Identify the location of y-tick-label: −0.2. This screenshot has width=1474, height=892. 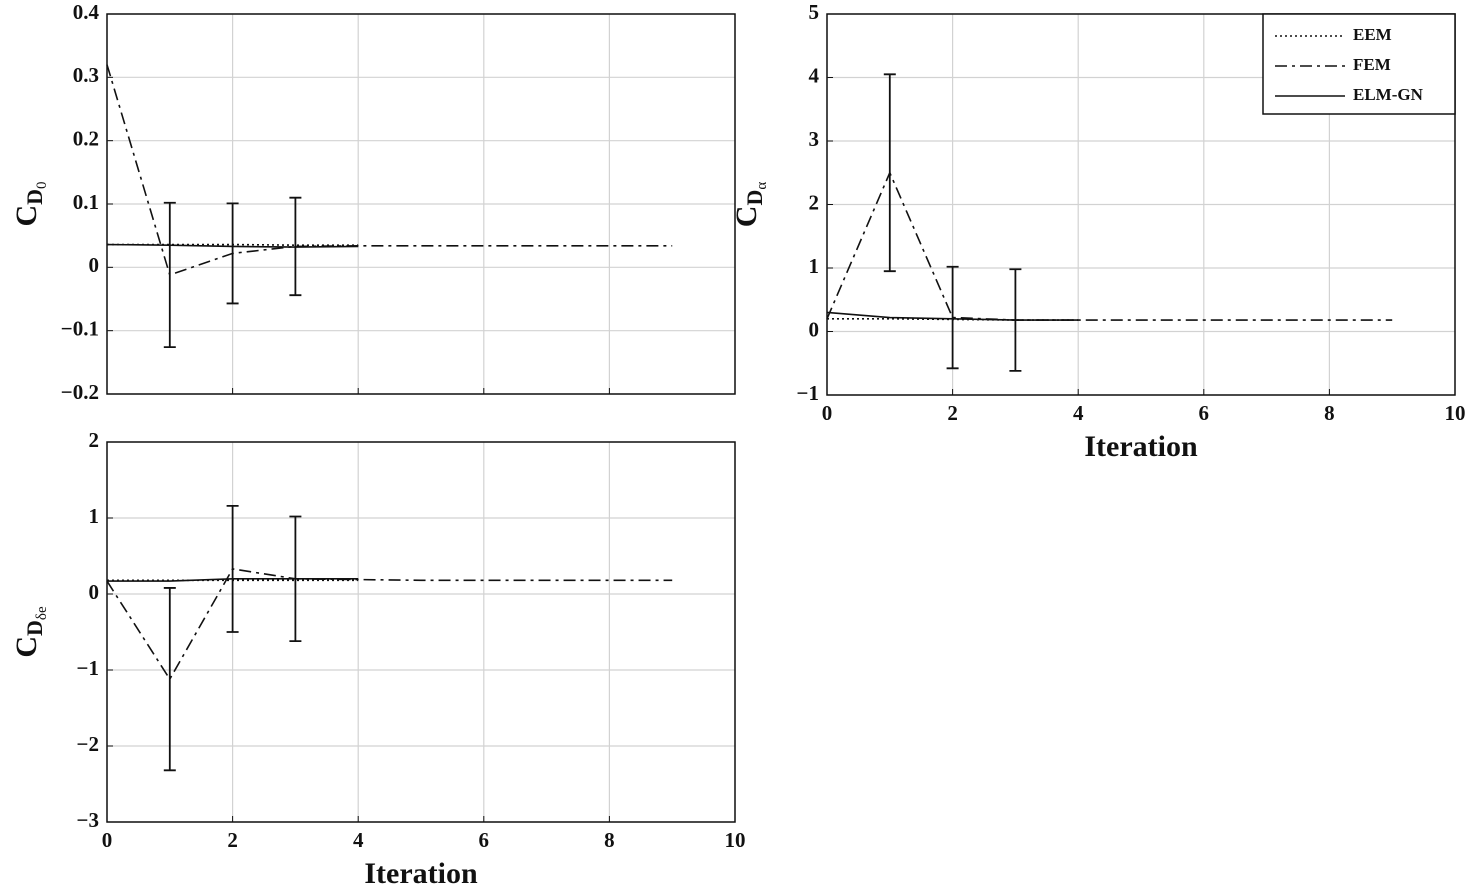
(80, 392).